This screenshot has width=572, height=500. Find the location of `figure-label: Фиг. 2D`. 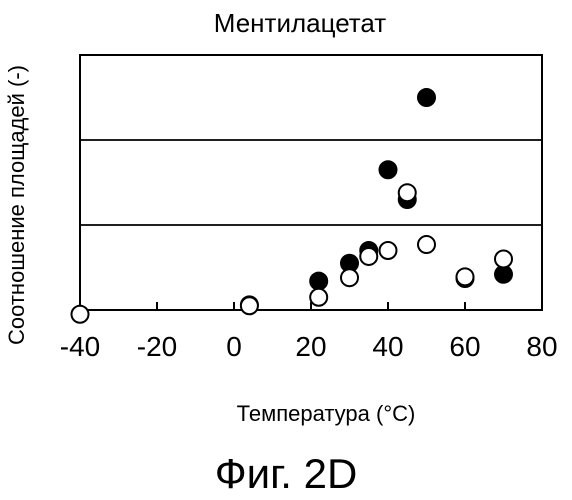

figure-label: Фиг. 2D is located at coordinates (286, 473).